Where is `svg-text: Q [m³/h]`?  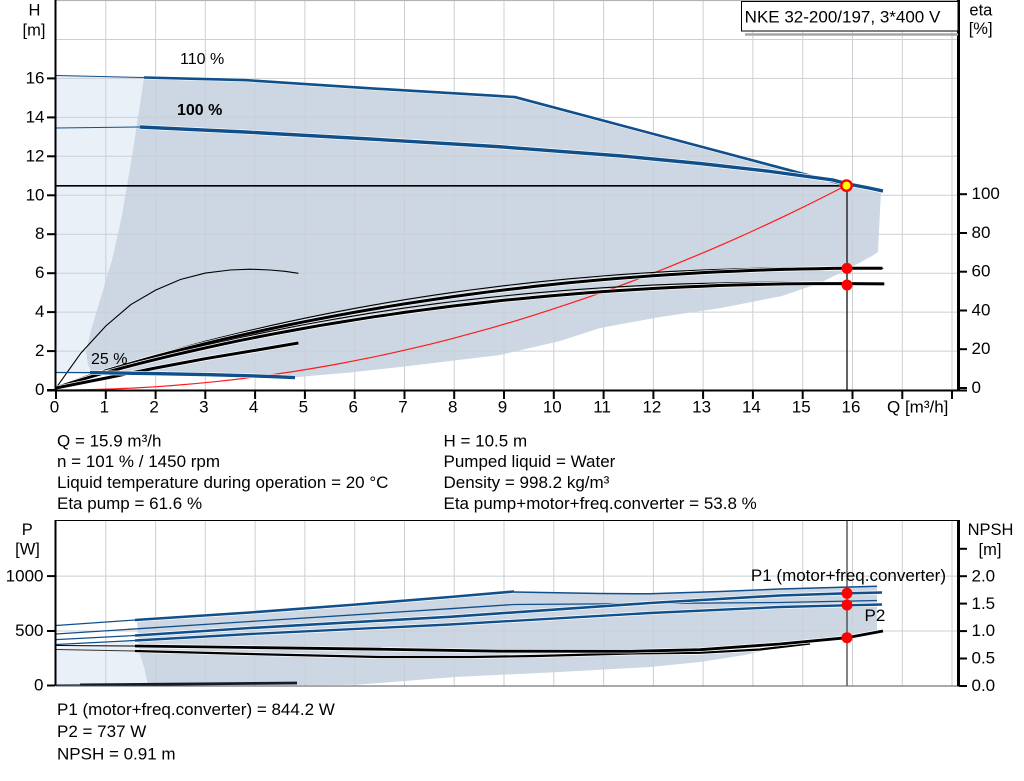 svg-text: Q [m³/h] is located at coordinates (917, 407).